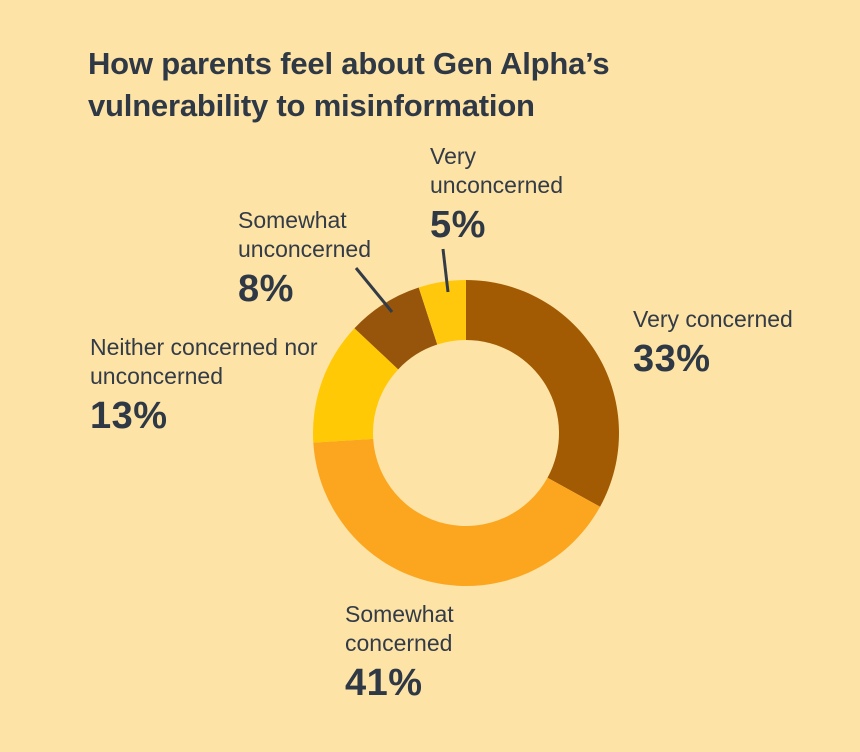  Describe the element at coordinates (399, 628) in the screenshot. I see `category-label-somewhat-concerned: Somewhat concerned` at that location.